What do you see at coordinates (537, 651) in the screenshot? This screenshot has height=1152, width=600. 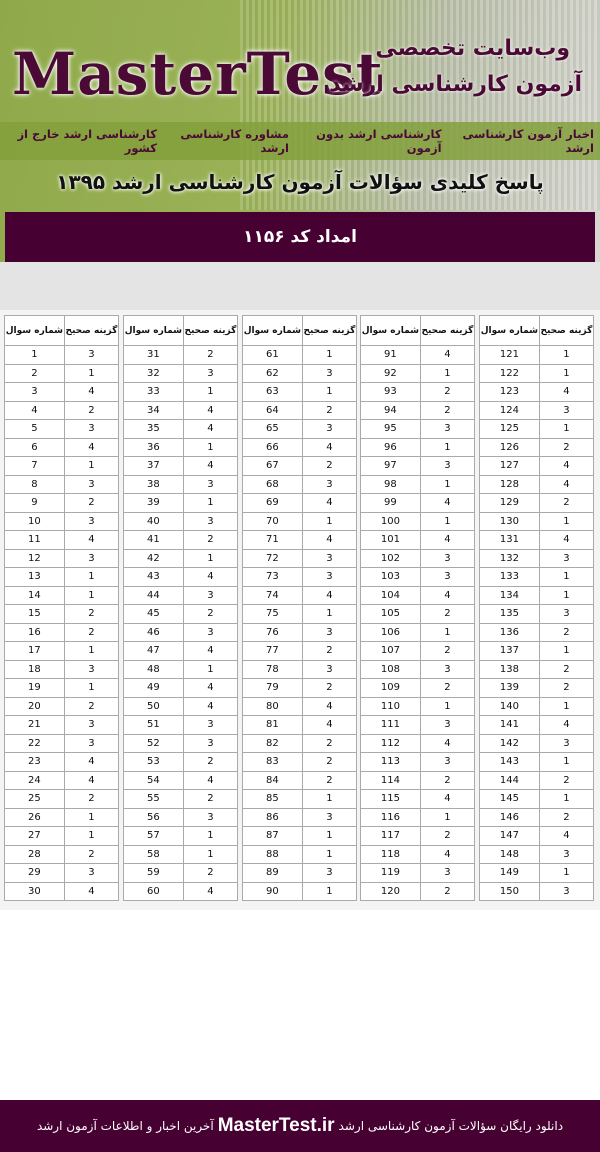 I see `table-row: 137 1` at bounding box center [537, 651].